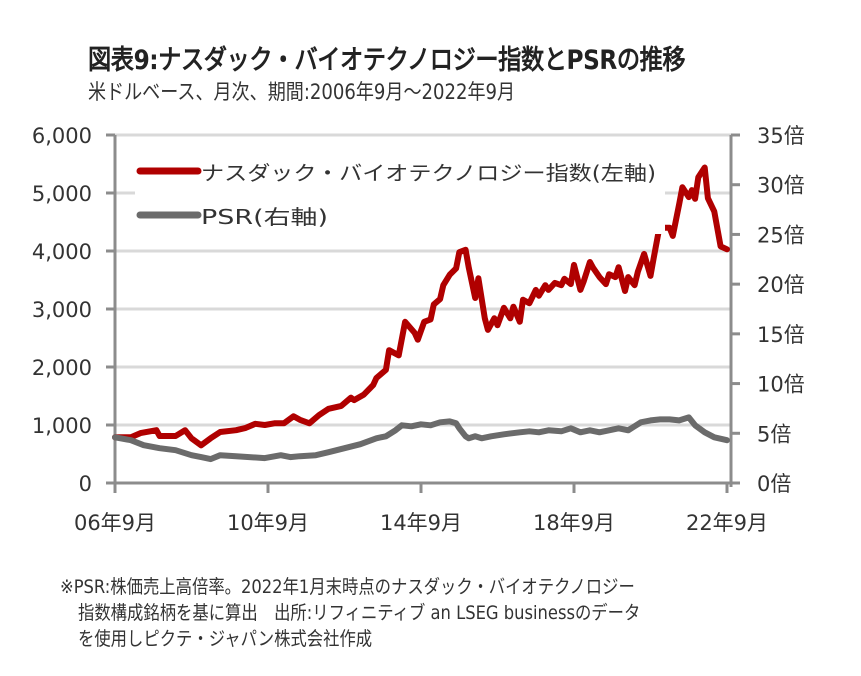  Describe the element at coordinates (62, 136) in the screenshot. I see `left-axis-tick-label: 6,000` at that location.